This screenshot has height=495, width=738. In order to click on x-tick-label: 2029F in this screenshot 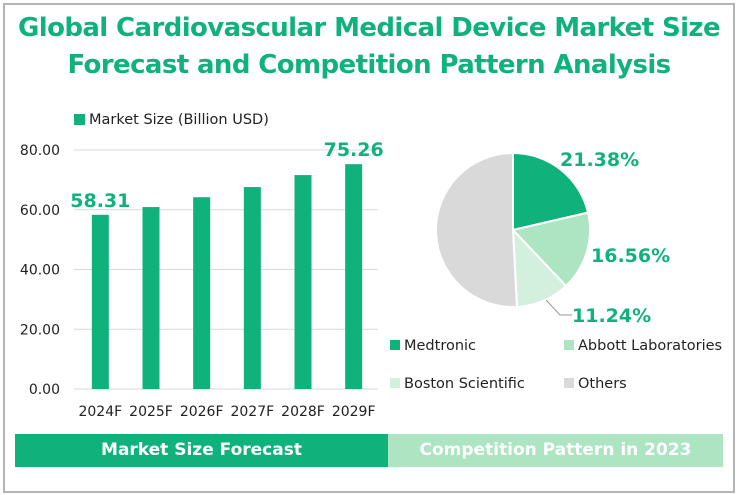, I will do `click(354, 412)`.